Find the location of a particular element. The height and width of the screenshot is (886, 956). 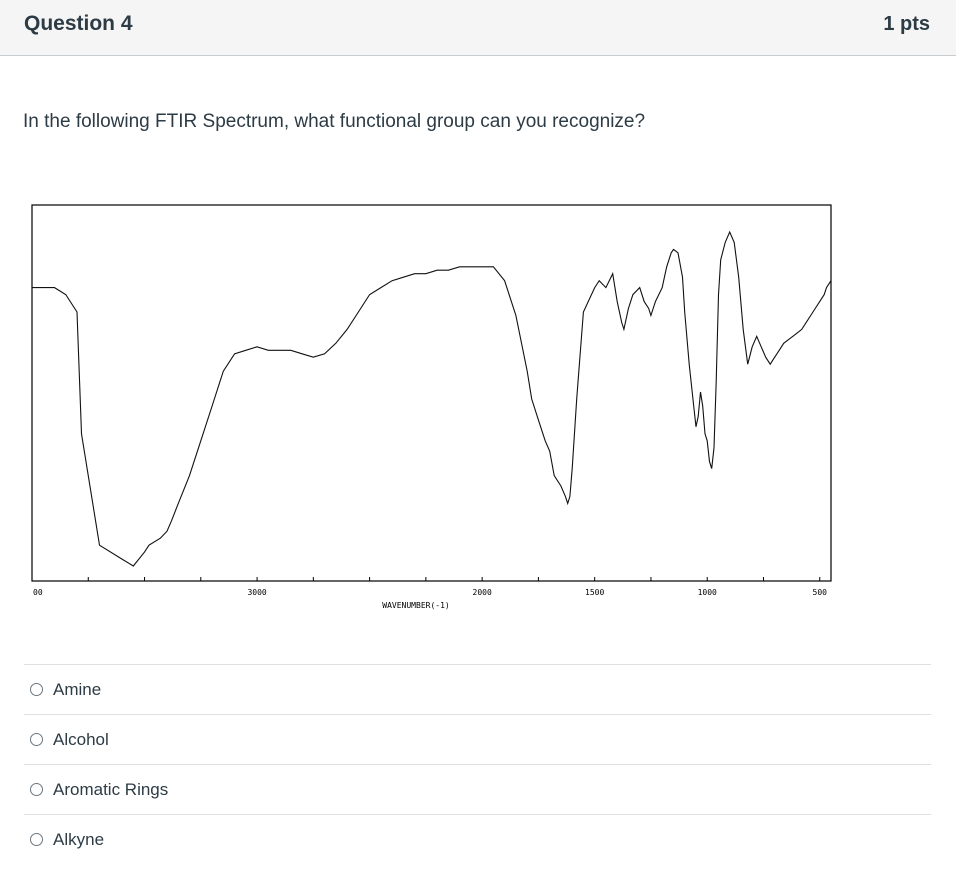

answer-label: Aromatic Rings is located at coordinates (111, 789).